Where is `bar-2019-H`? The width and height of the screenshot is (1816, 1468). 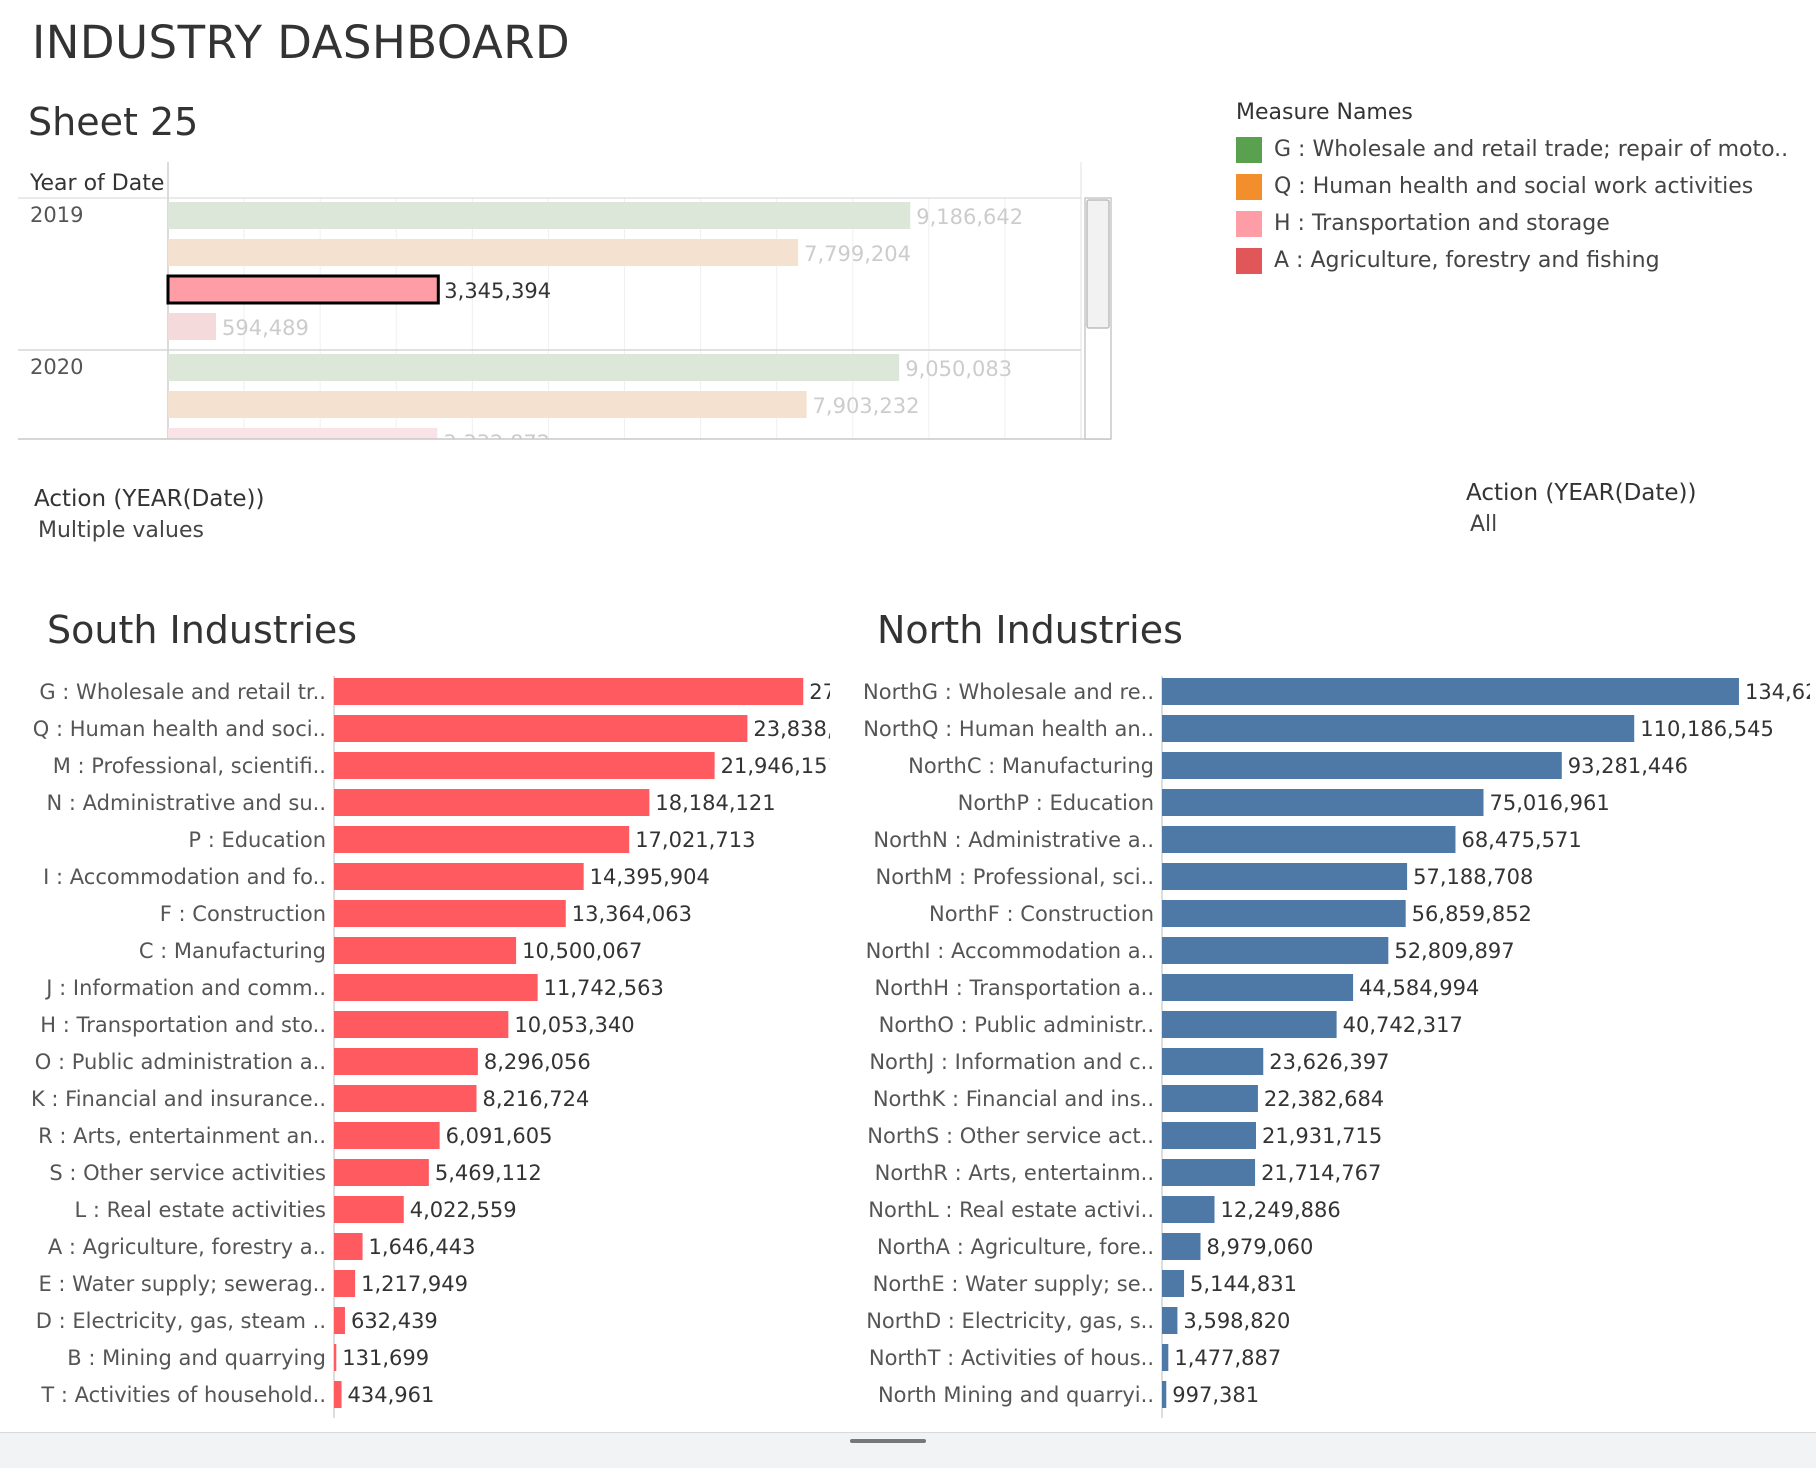 bar-2019-H is located at coordinates (303, 289).